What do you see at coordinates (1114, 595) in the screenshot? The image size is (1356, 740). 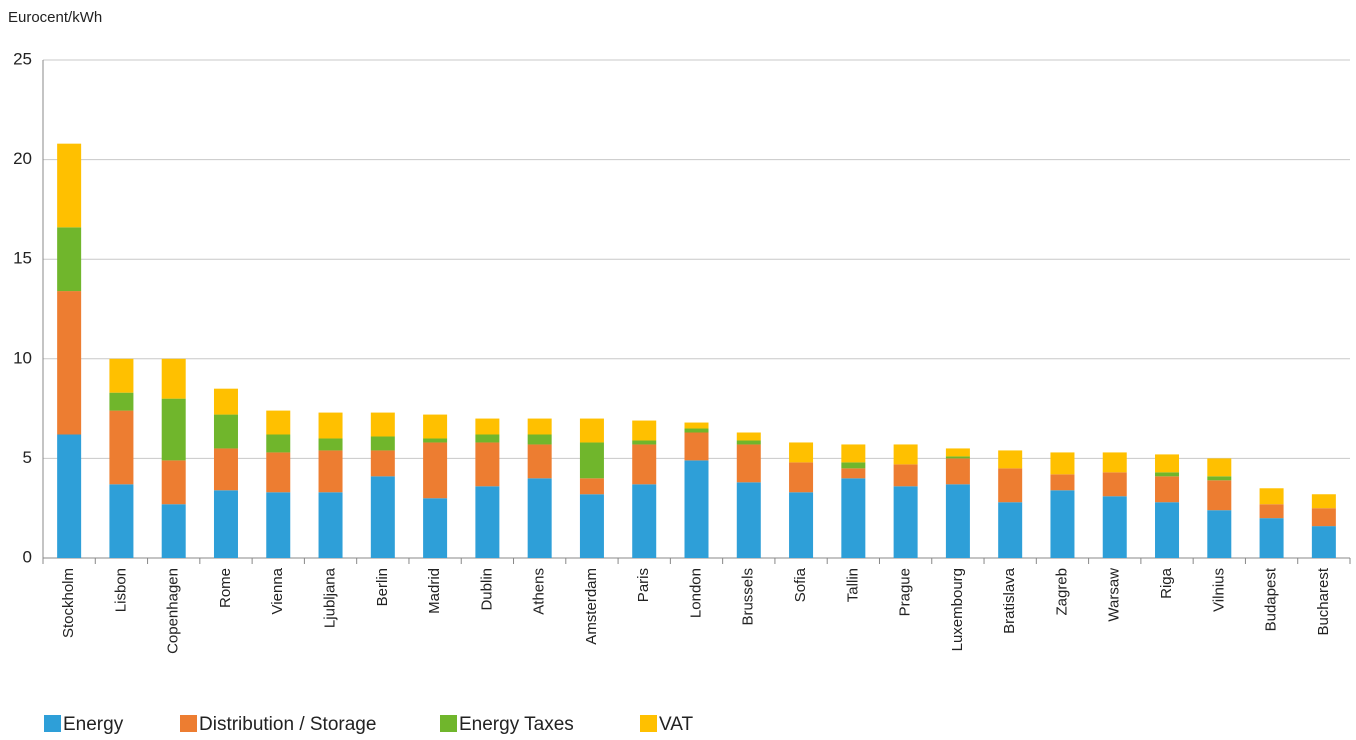 I see `x-tick-label: Warsaw` at bounding box center [1114, 595].